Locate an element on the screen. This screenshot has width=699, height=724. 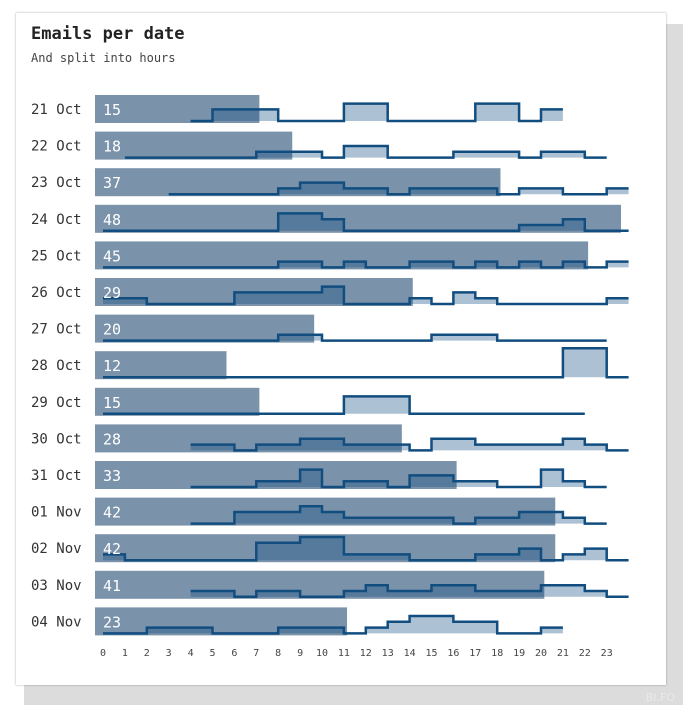
date-label: 31 Oct is located at coordinates (56, 476).